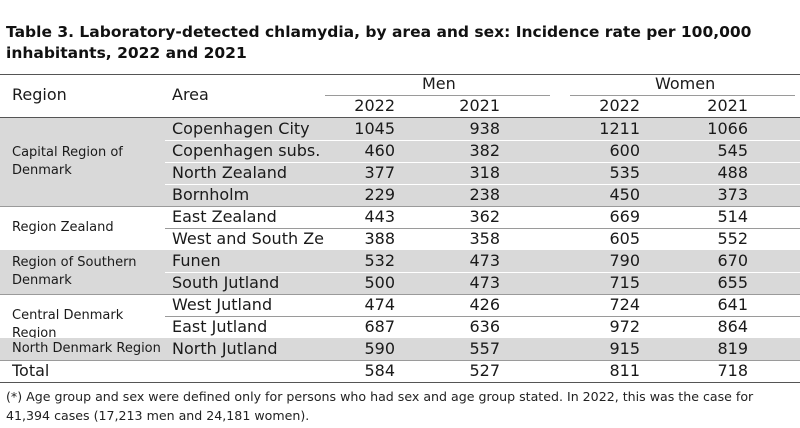 Image resolution: width=800 pixels, height=428 pixels. Describe the element at coordinates (39, 94) in the screenshot. I see `header-region: Region` at that location.